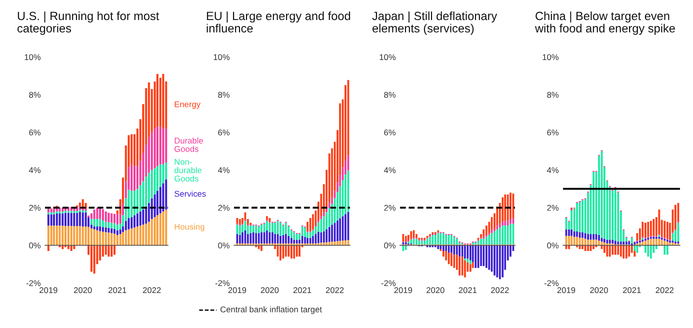 Image resolution: width=693 pixels, height=328 pixels. I want to click on series-label: Services, so click(190, 193).